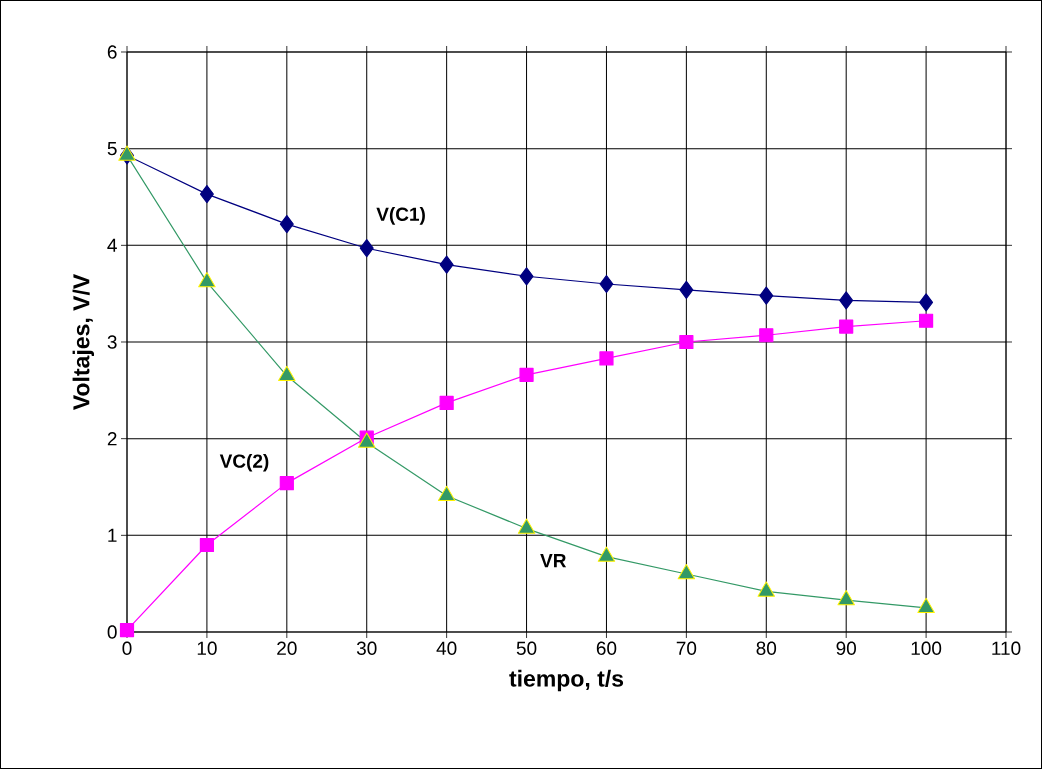 This screenshot has width=1042, height=769. Describe the element at coordinates (446, 648) in the screenshot. I see `x-tick-label: 40` at that location.